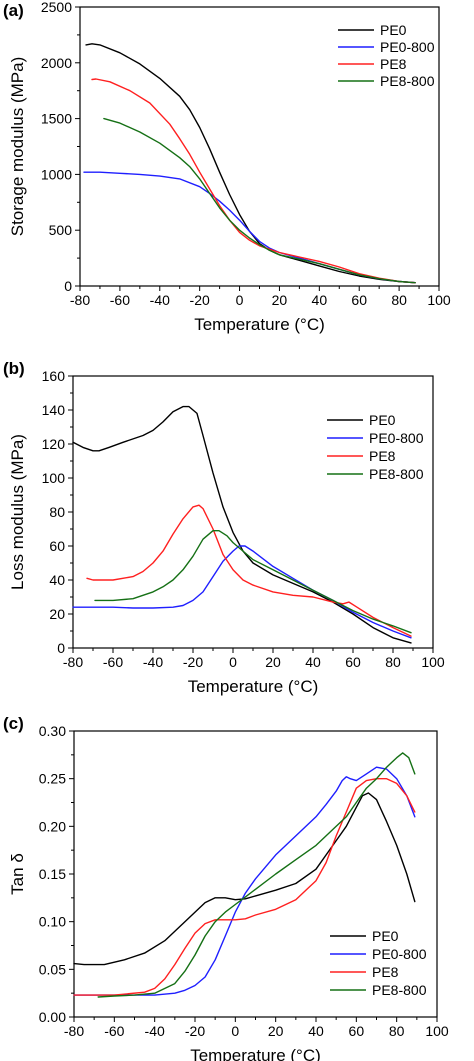 The height and width of the screenshot is (1061, 474). Describe the element at coordinates (56, 119) in the screenshot. I see `y-tick-label: 1500` at that location.